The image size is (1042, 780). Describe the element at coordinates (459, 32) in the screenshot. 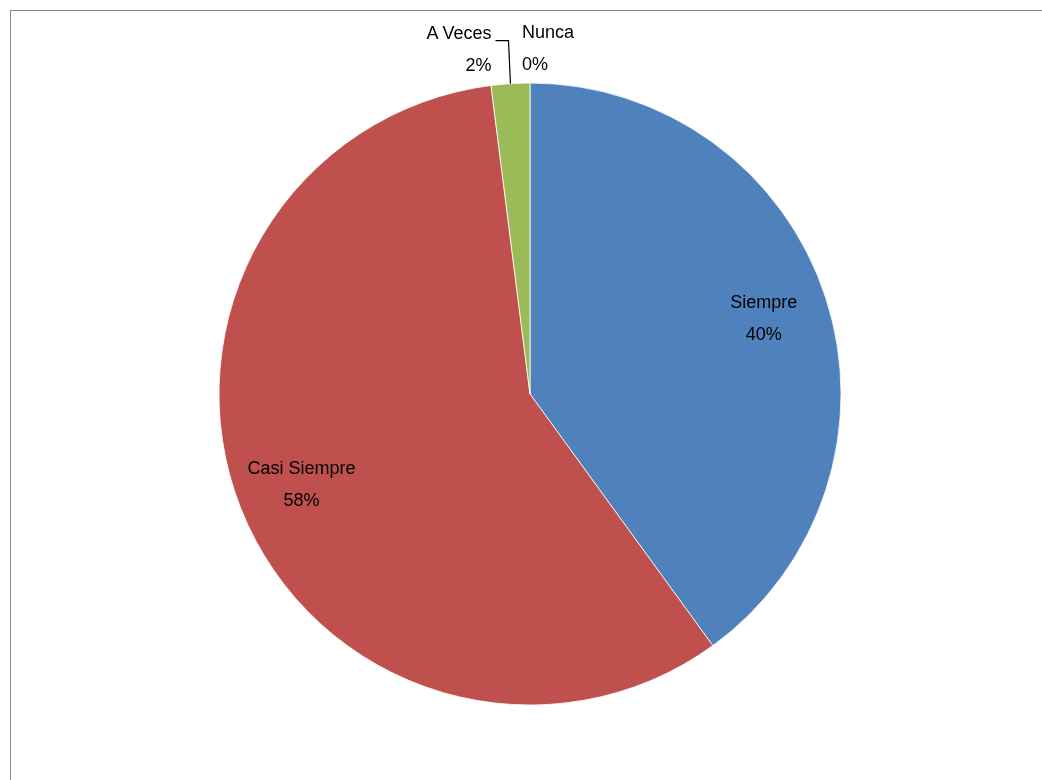

I see `slice-label: A Veces` at that location.